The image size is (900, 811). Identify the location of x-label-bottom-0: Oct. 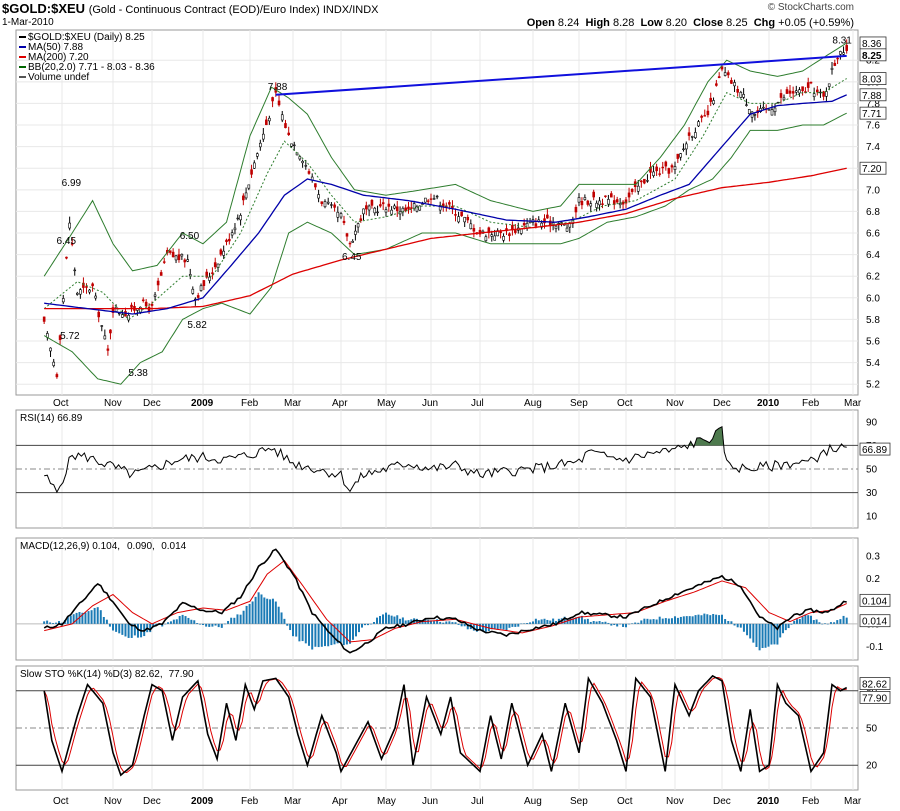
(61, 801).